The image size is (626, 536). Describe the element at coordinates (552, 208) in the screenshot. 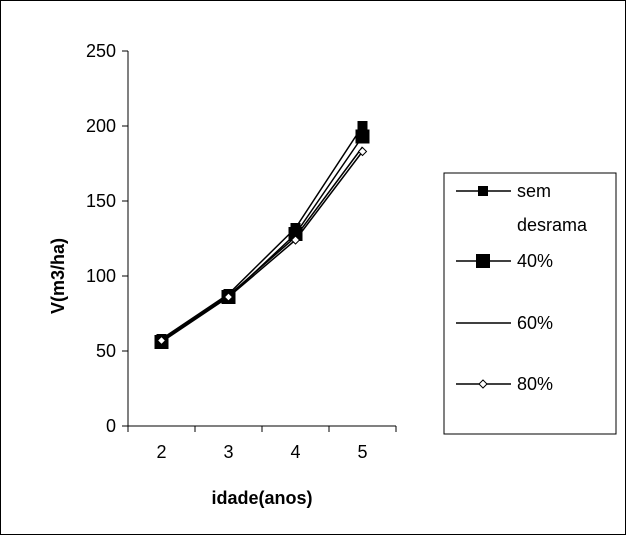

I see `legend-label: sem desrama` at that location.